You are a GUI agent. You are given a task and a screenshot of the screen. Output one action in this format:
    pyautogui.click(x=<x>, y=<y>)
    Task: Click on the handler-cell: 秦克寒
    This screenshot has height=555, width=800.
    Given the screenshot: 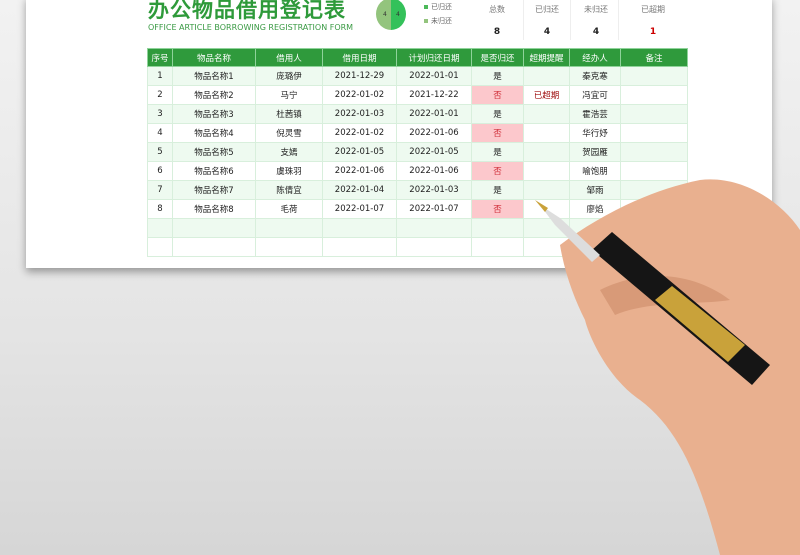 What is the action you would take?
    pyautogui.click(x=595, y=76)
    